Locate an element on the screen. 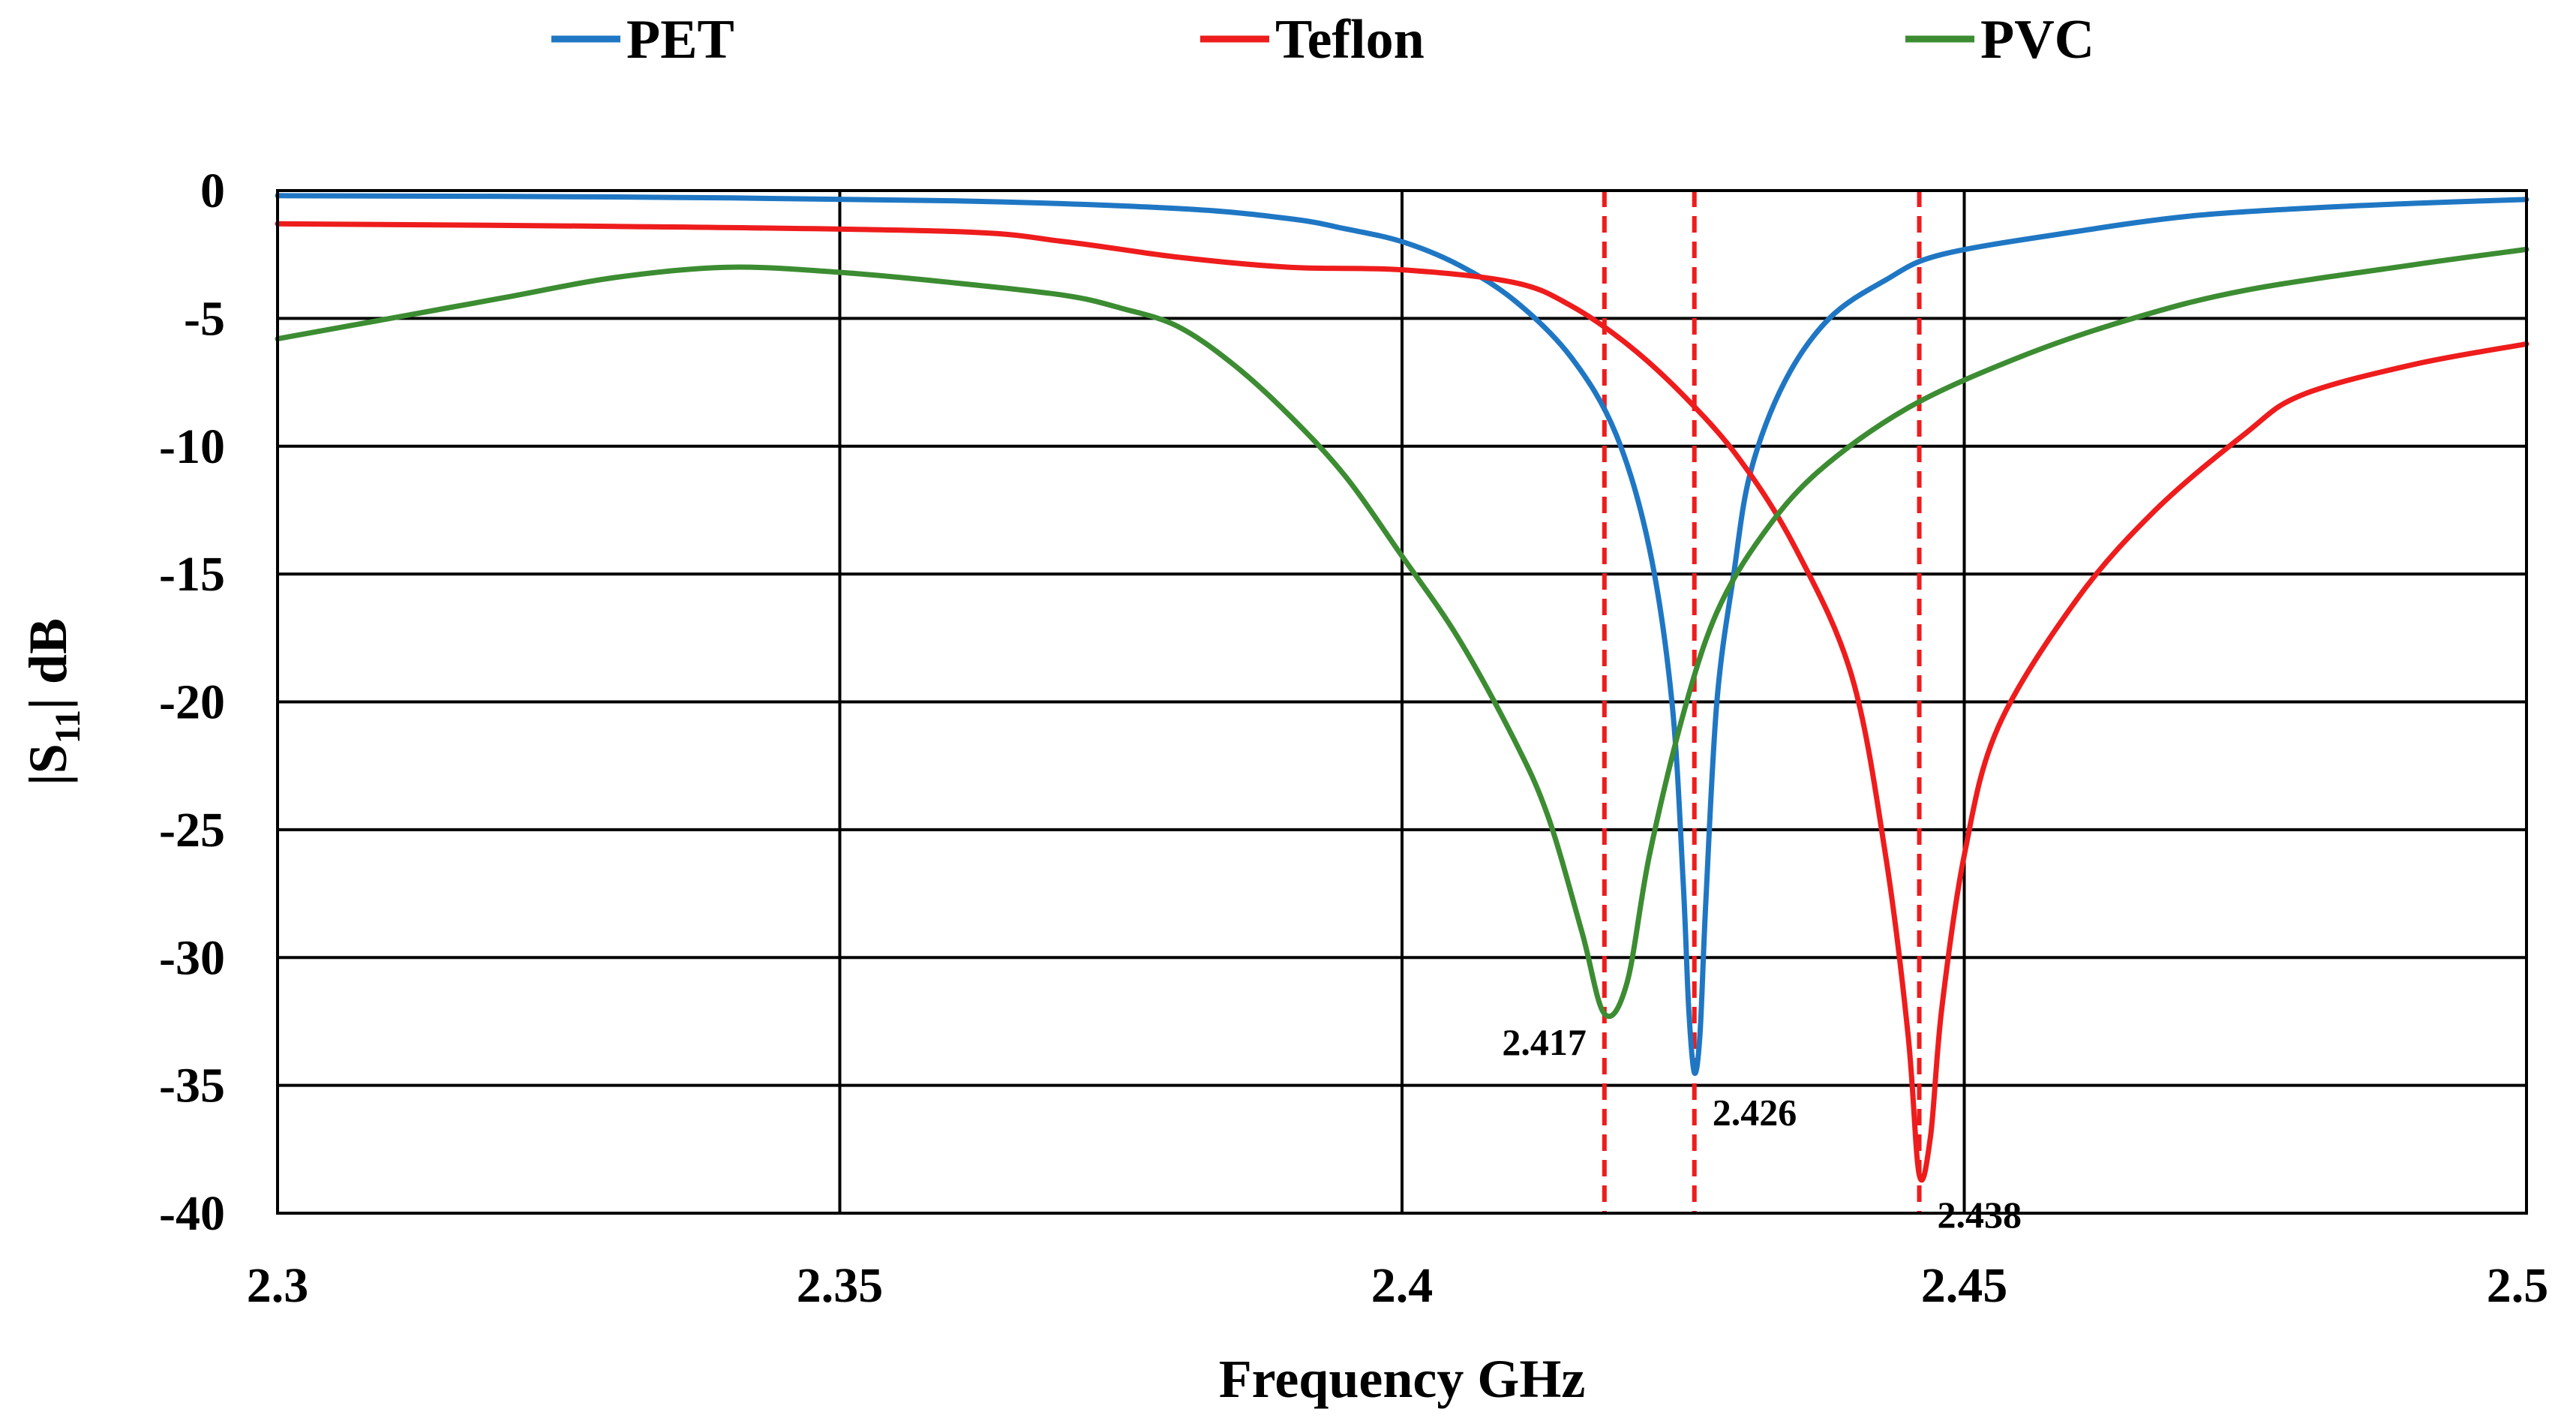  legend-item-teflon: Teflon is located at coordinates (1312, 40).